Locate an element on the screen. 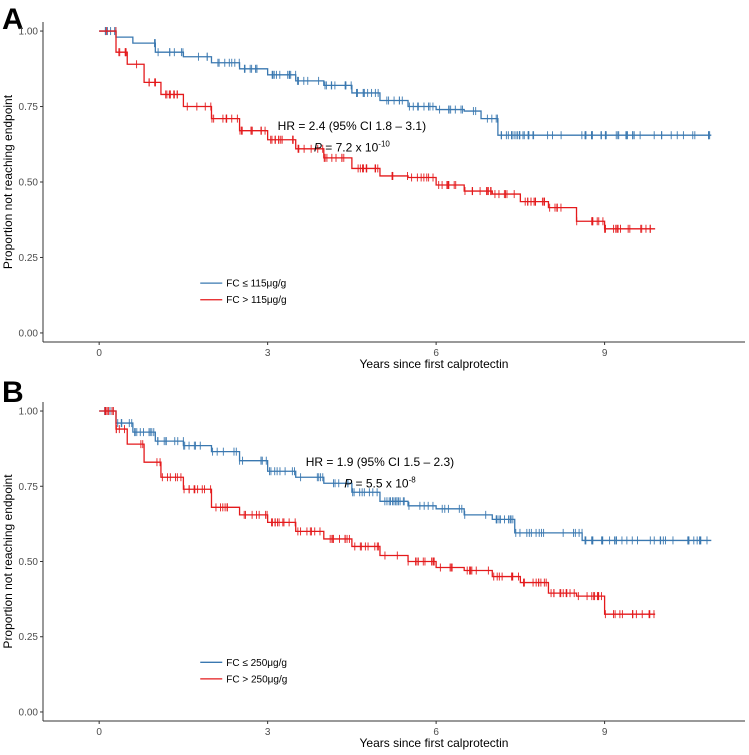 Image resolution: width=749 pixels, height=755 pixels. p-value: = 7.2 x 10 is located at coordinates (350, 147).